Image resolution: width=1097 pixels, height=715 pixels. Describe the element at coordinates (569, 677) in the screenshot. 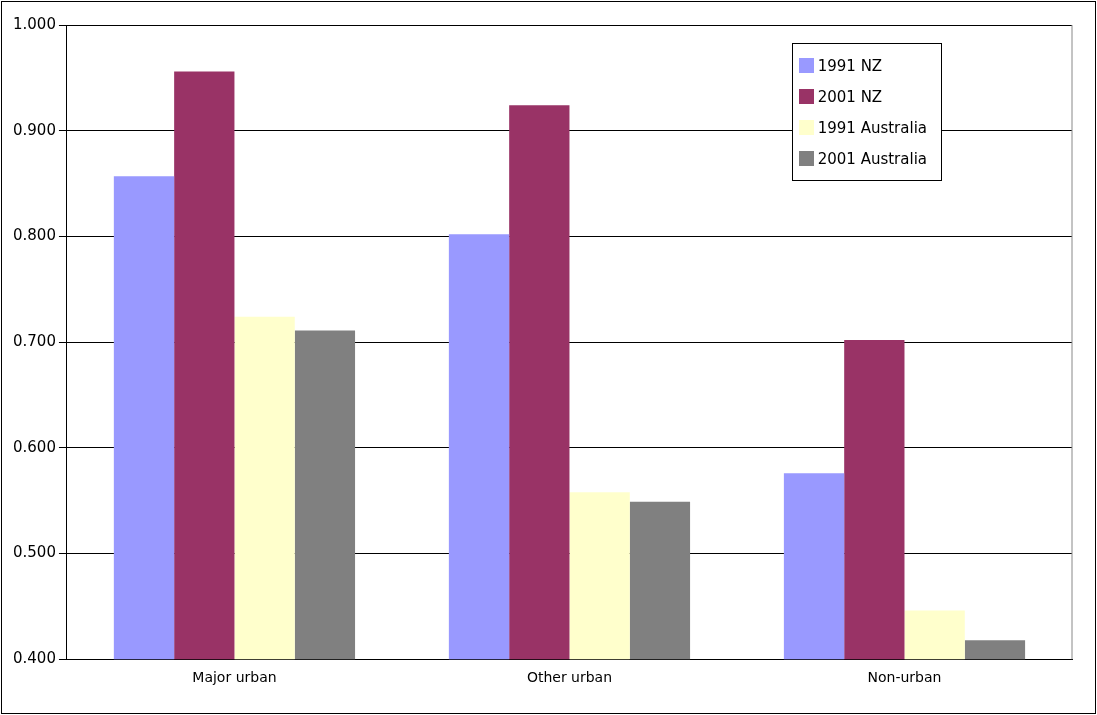

I see `x-tick-label: Other urban` at that location.